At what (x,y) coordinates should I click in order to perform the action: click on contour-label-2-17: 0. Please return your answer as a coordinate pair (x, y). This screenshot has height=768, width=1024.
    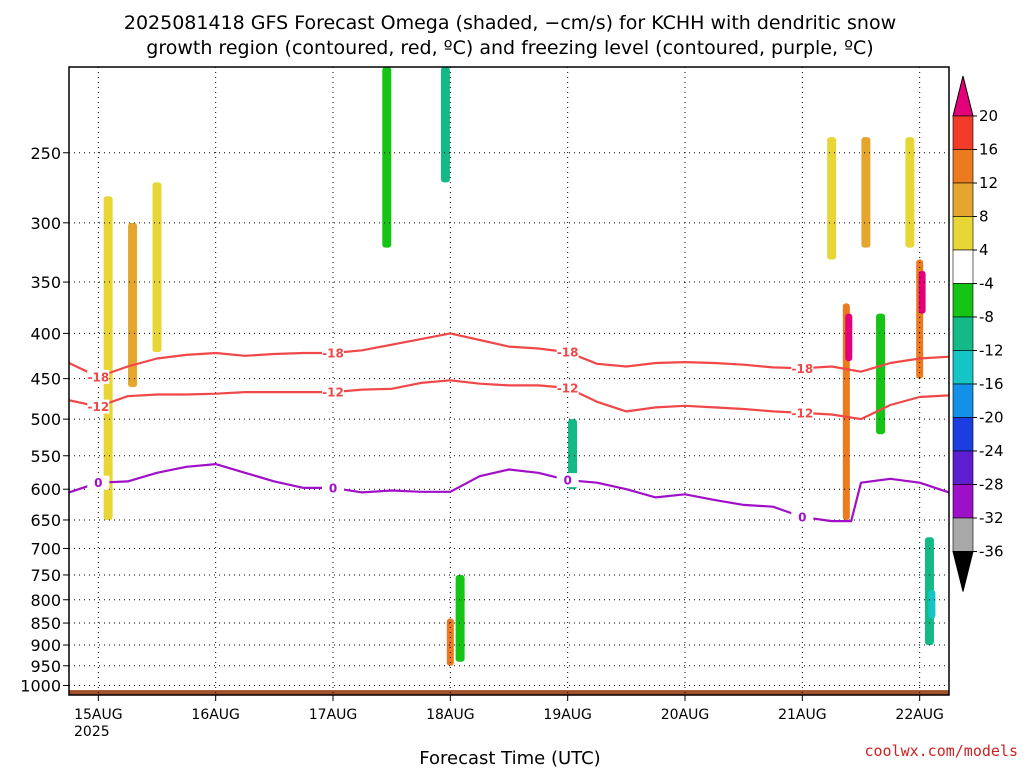
    Looking at the image, I should click on (567, 481).